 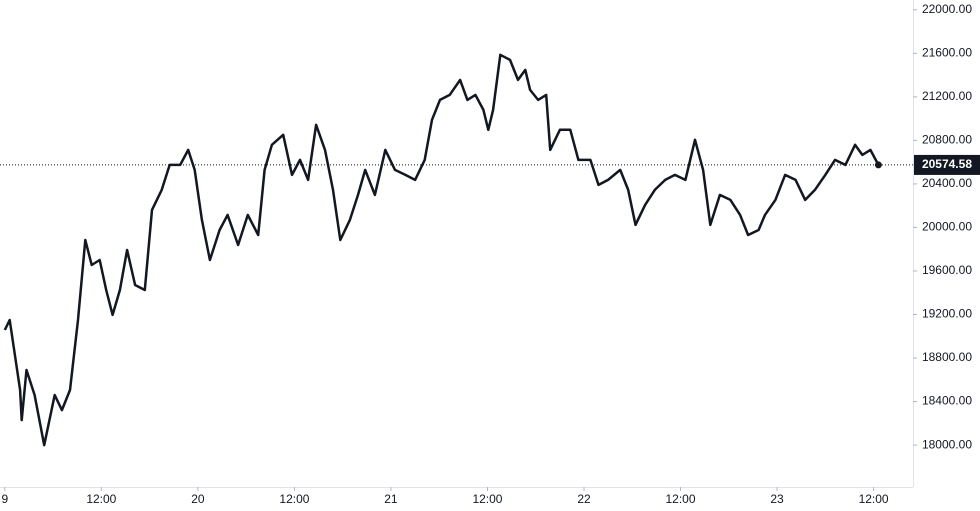 What do you see at coordinates (947, 52) in the screenshot?
I see `y-tick-label: 21600.00` at bounding box center [947, 52].